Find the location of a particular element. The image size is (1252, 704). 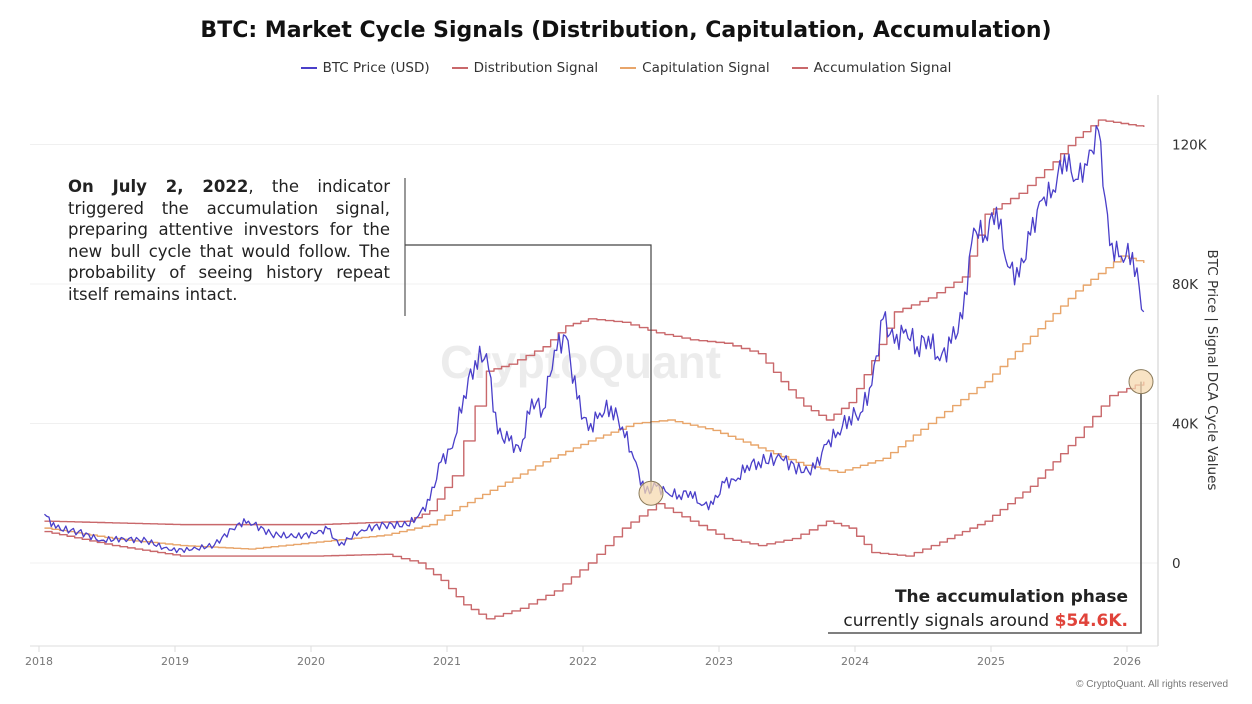

legend-label: Capitulation Signal is located at coordinates (706, 68).